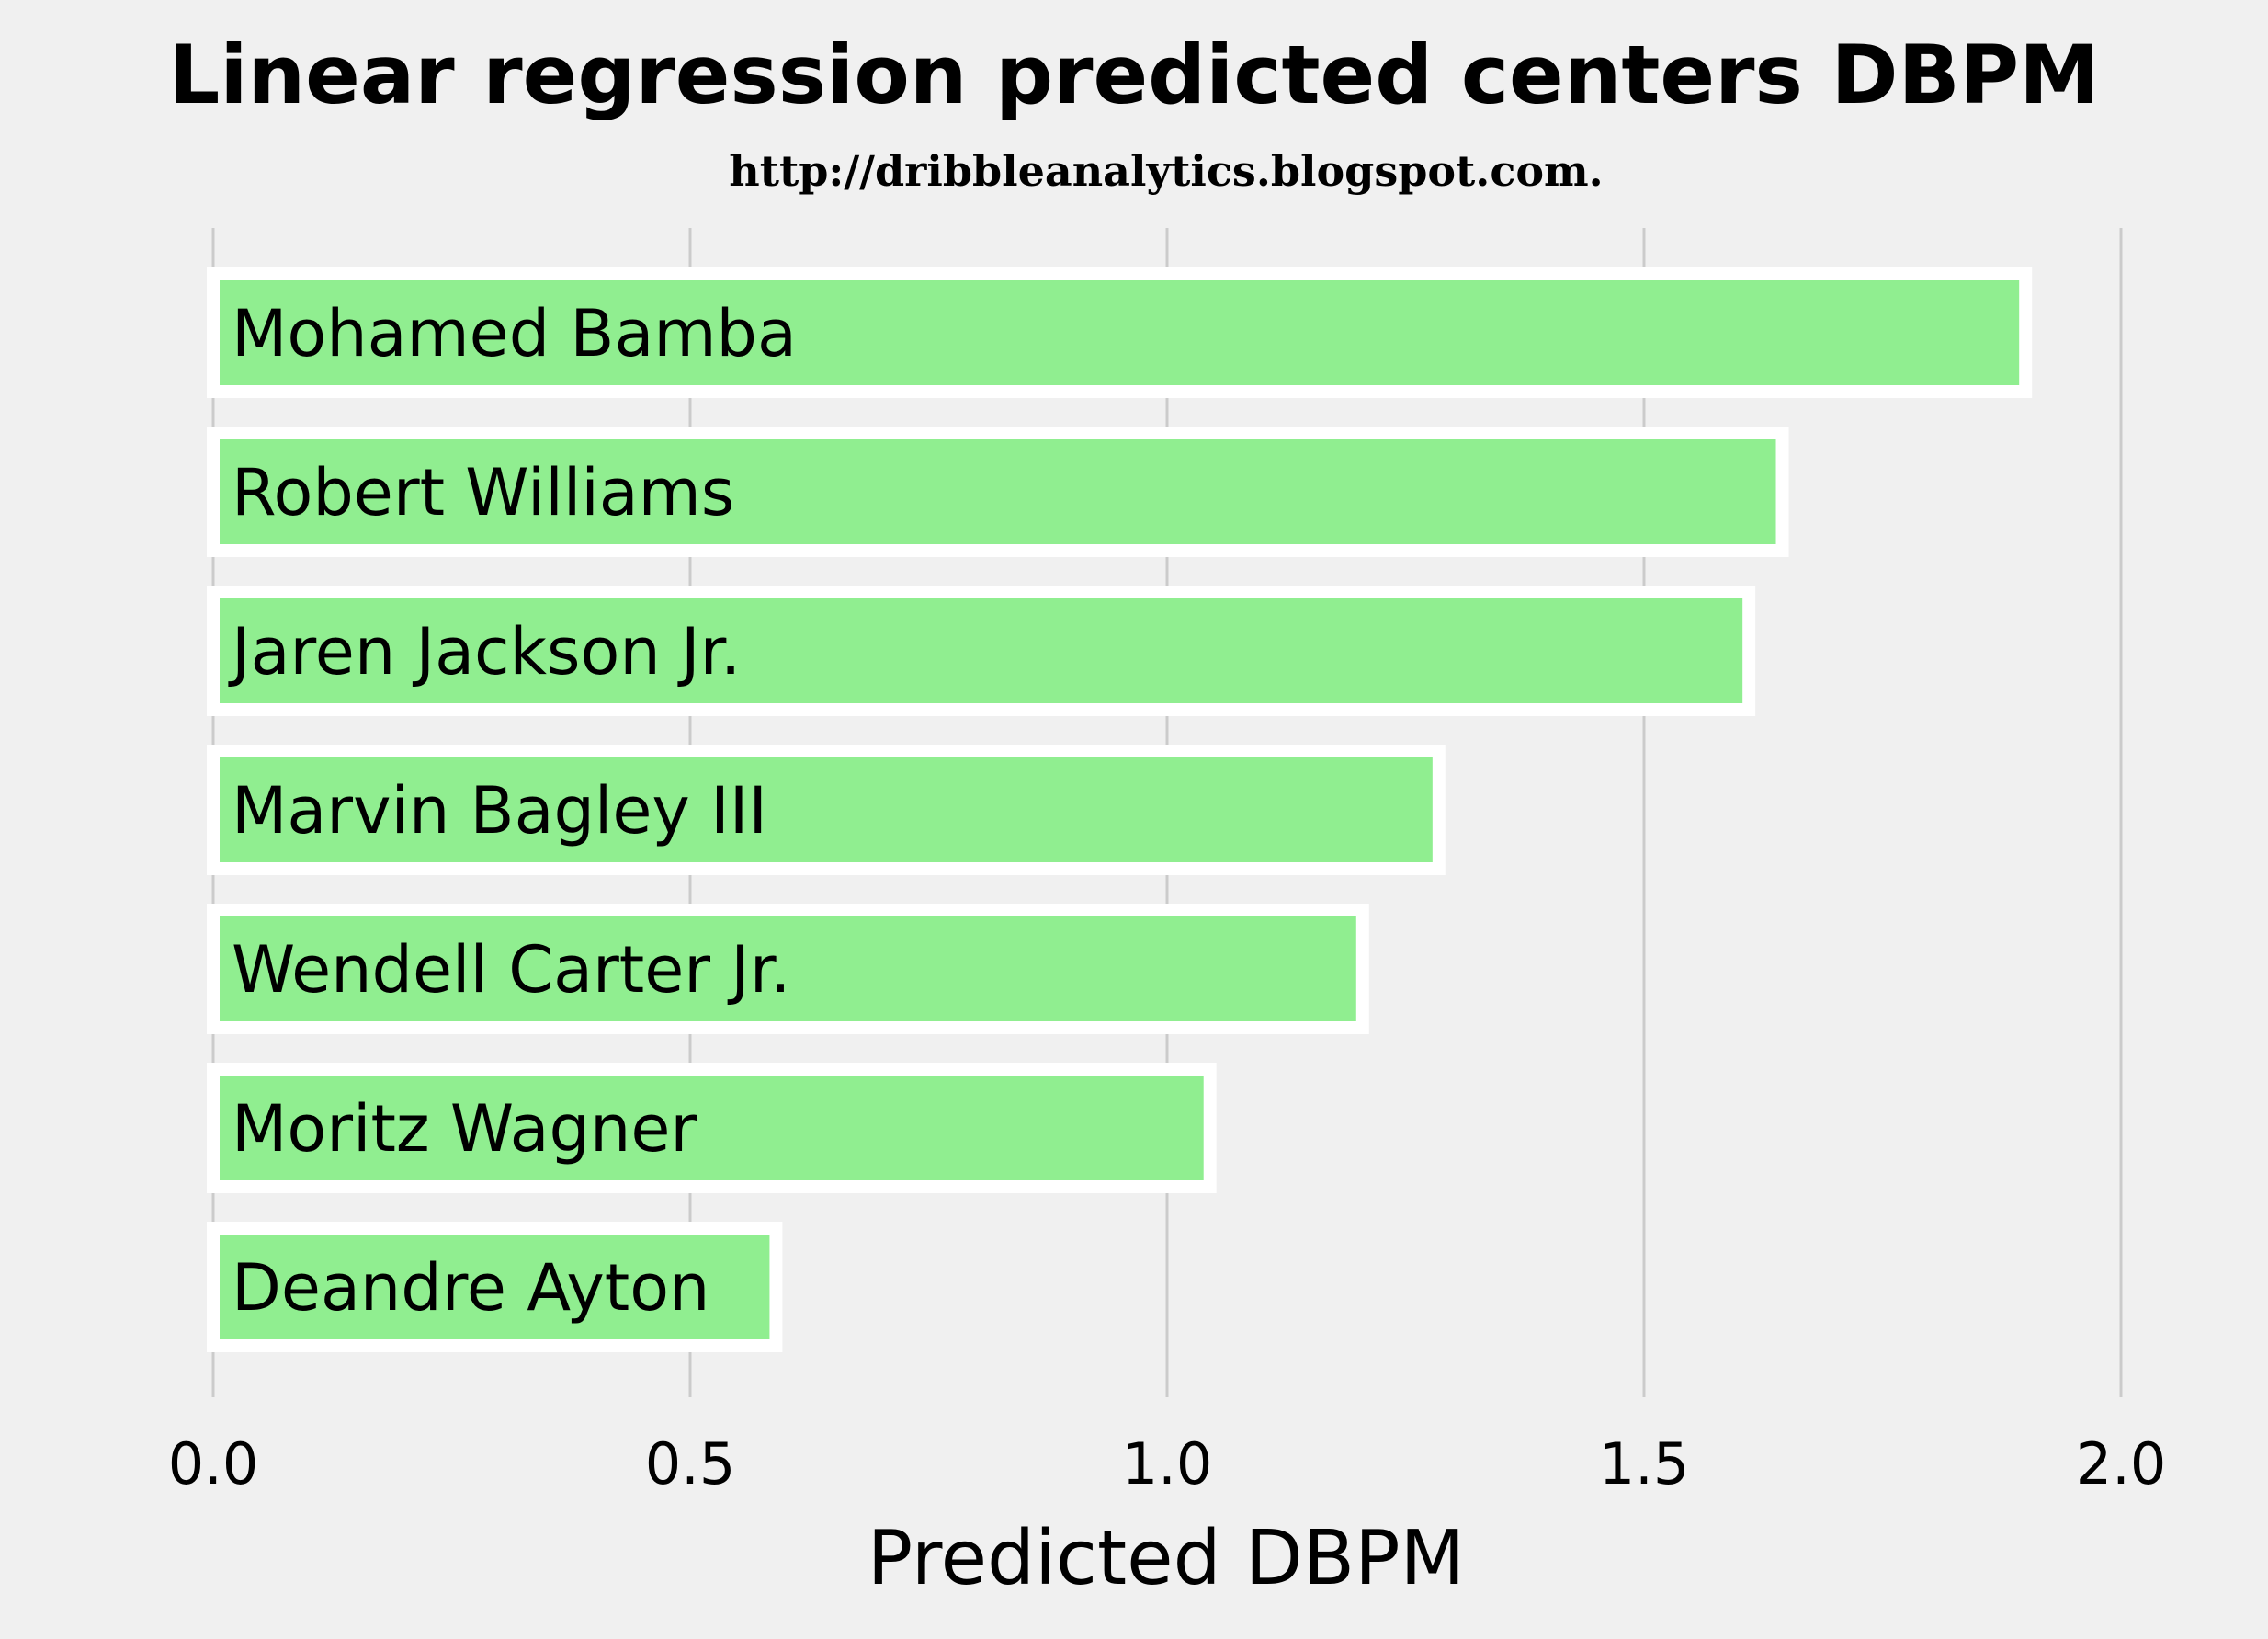 The width and height of the screenshot is (2268, 1639). I want to click on bar-label: Deandre Ayton, so click(471, 1288).